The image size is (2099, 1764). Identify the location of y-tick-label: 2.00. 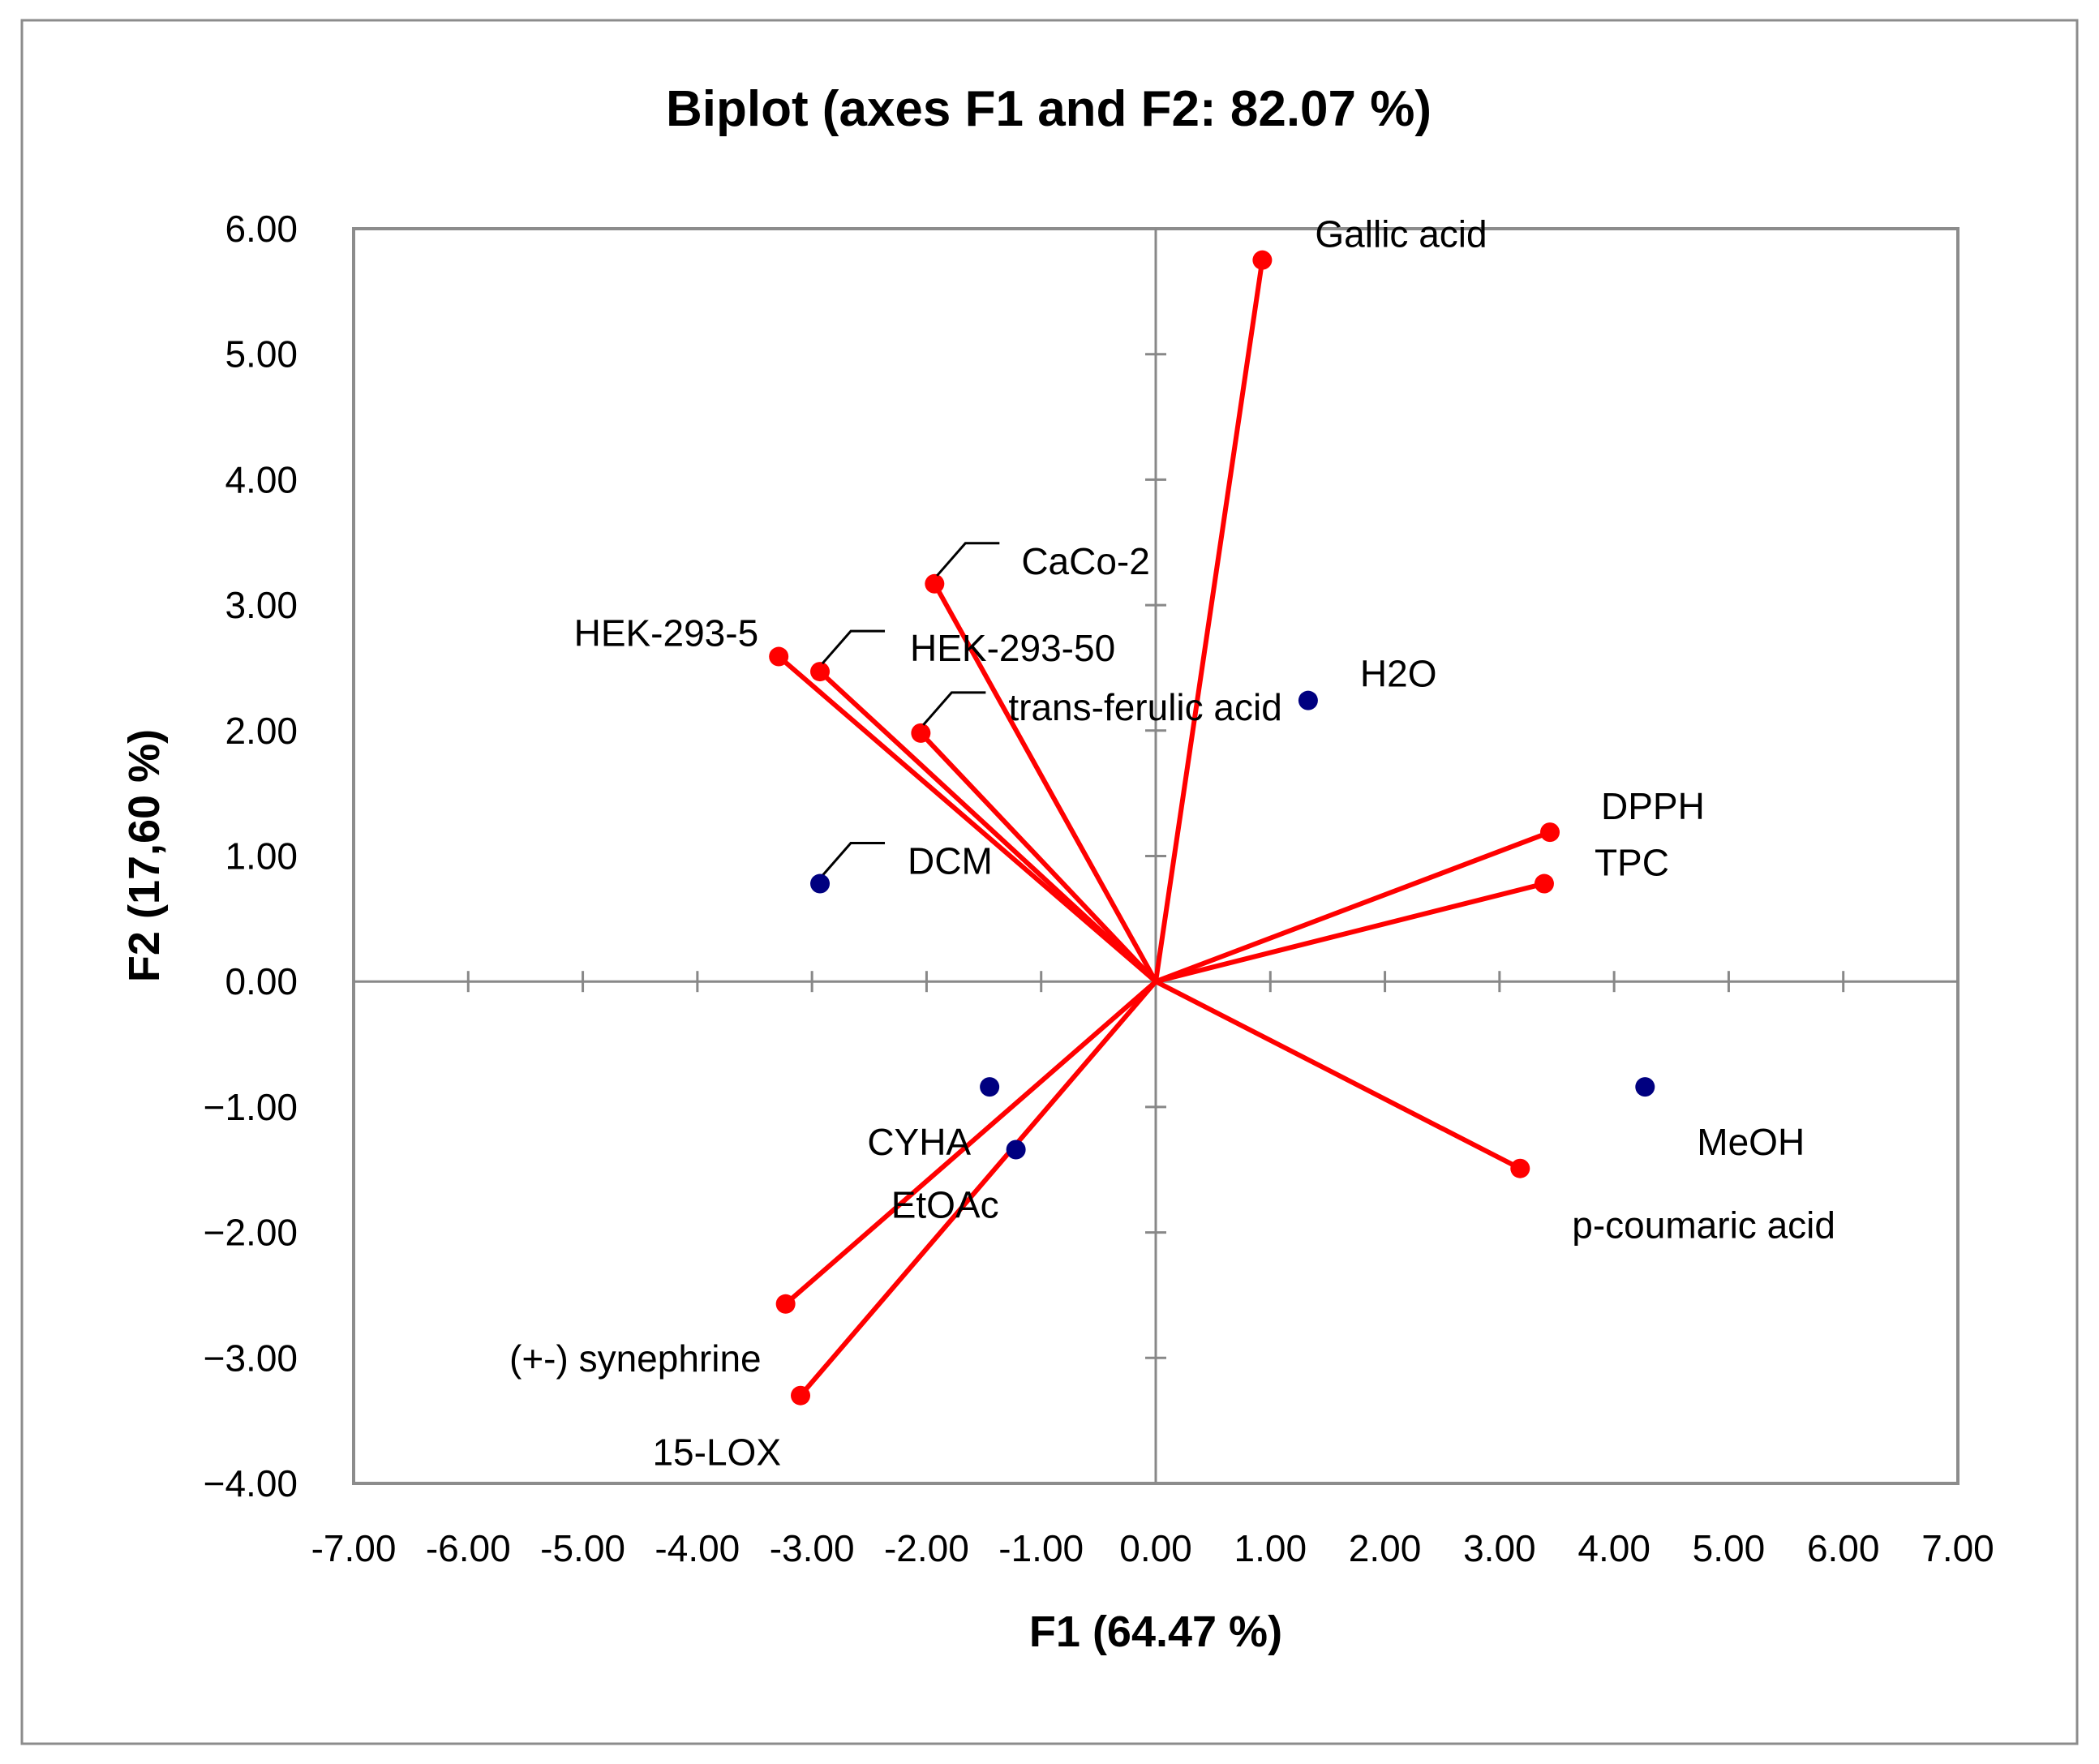
(261, 731).